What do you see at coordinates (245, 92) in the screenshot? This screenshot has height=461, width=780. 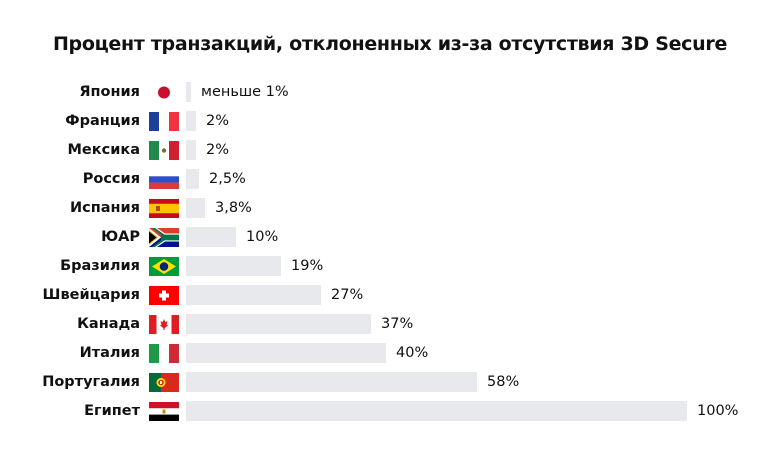 I see `value-label: меньше 1%` at bounding box center [245, 92].